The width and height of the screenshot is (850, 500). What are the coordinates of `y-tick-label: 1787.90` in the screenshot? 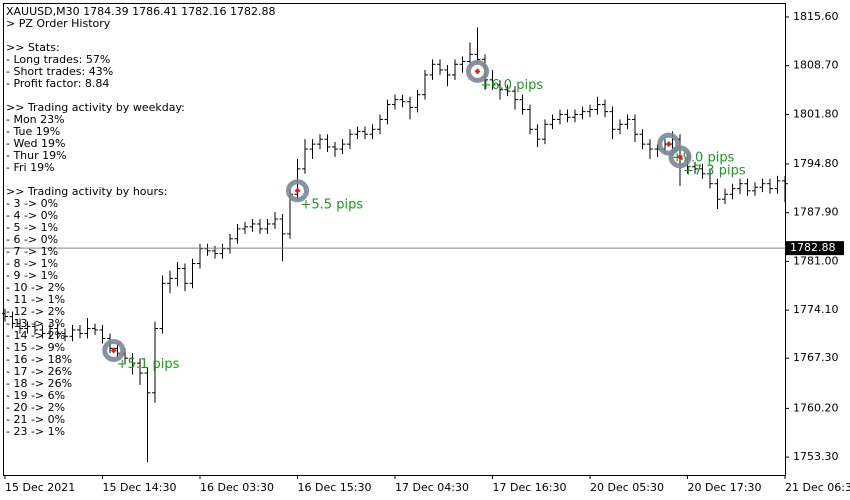 It's located at (816, 212).